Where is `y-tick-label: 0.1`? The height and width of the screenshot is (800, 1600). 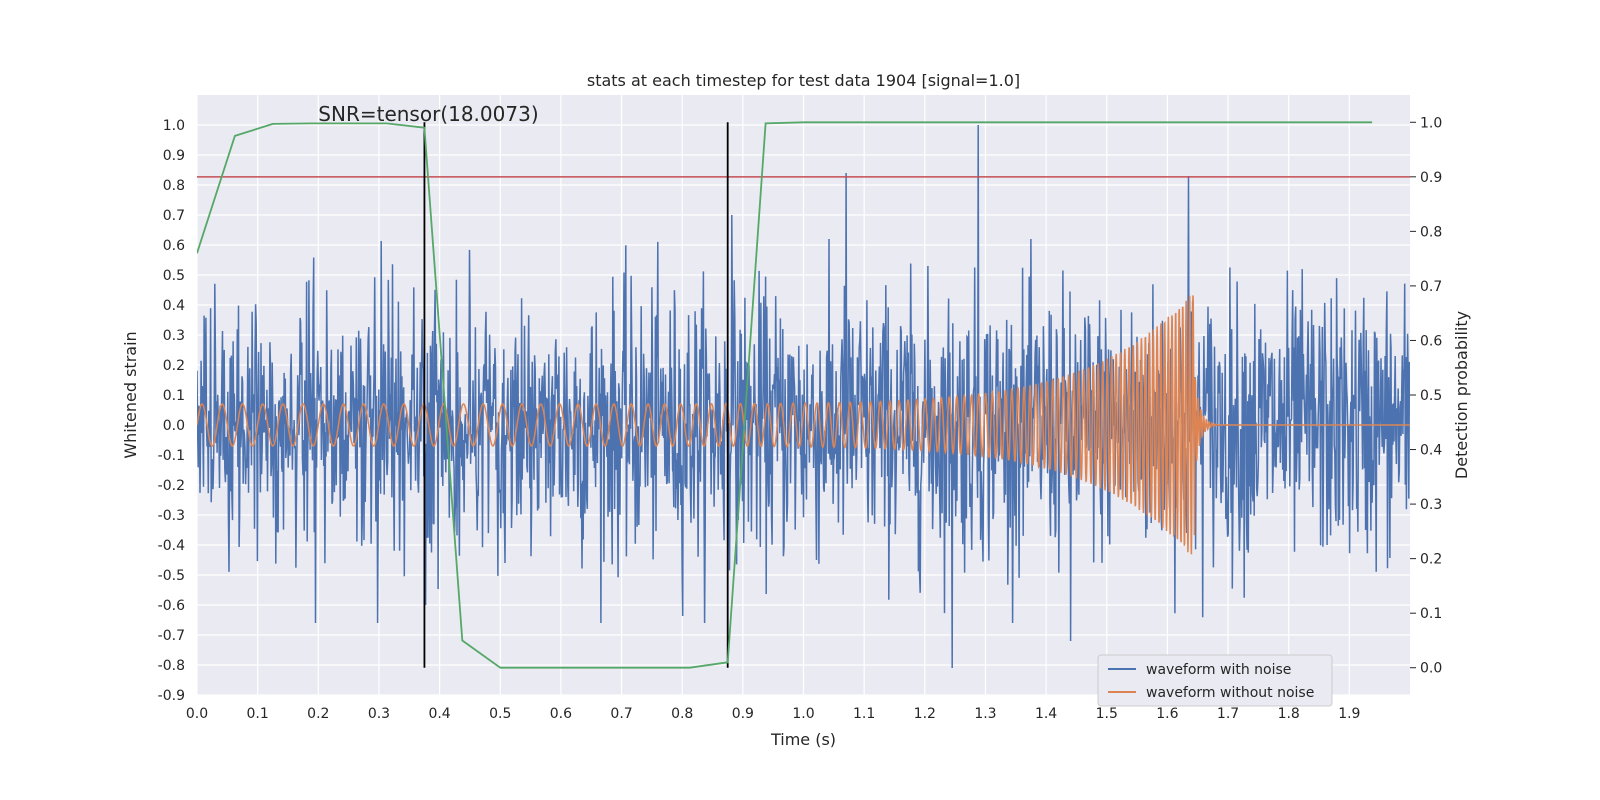 y-tick-label: 0.1 is located at coordinates (174, 396).